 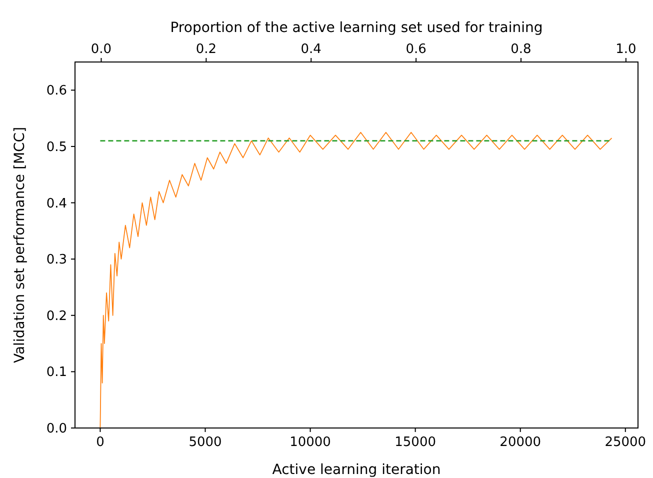 What do you see at coordinates (521, 442) in the screenshot?
I see `x-tick-label: 20000` at bounding box center [521, 442].